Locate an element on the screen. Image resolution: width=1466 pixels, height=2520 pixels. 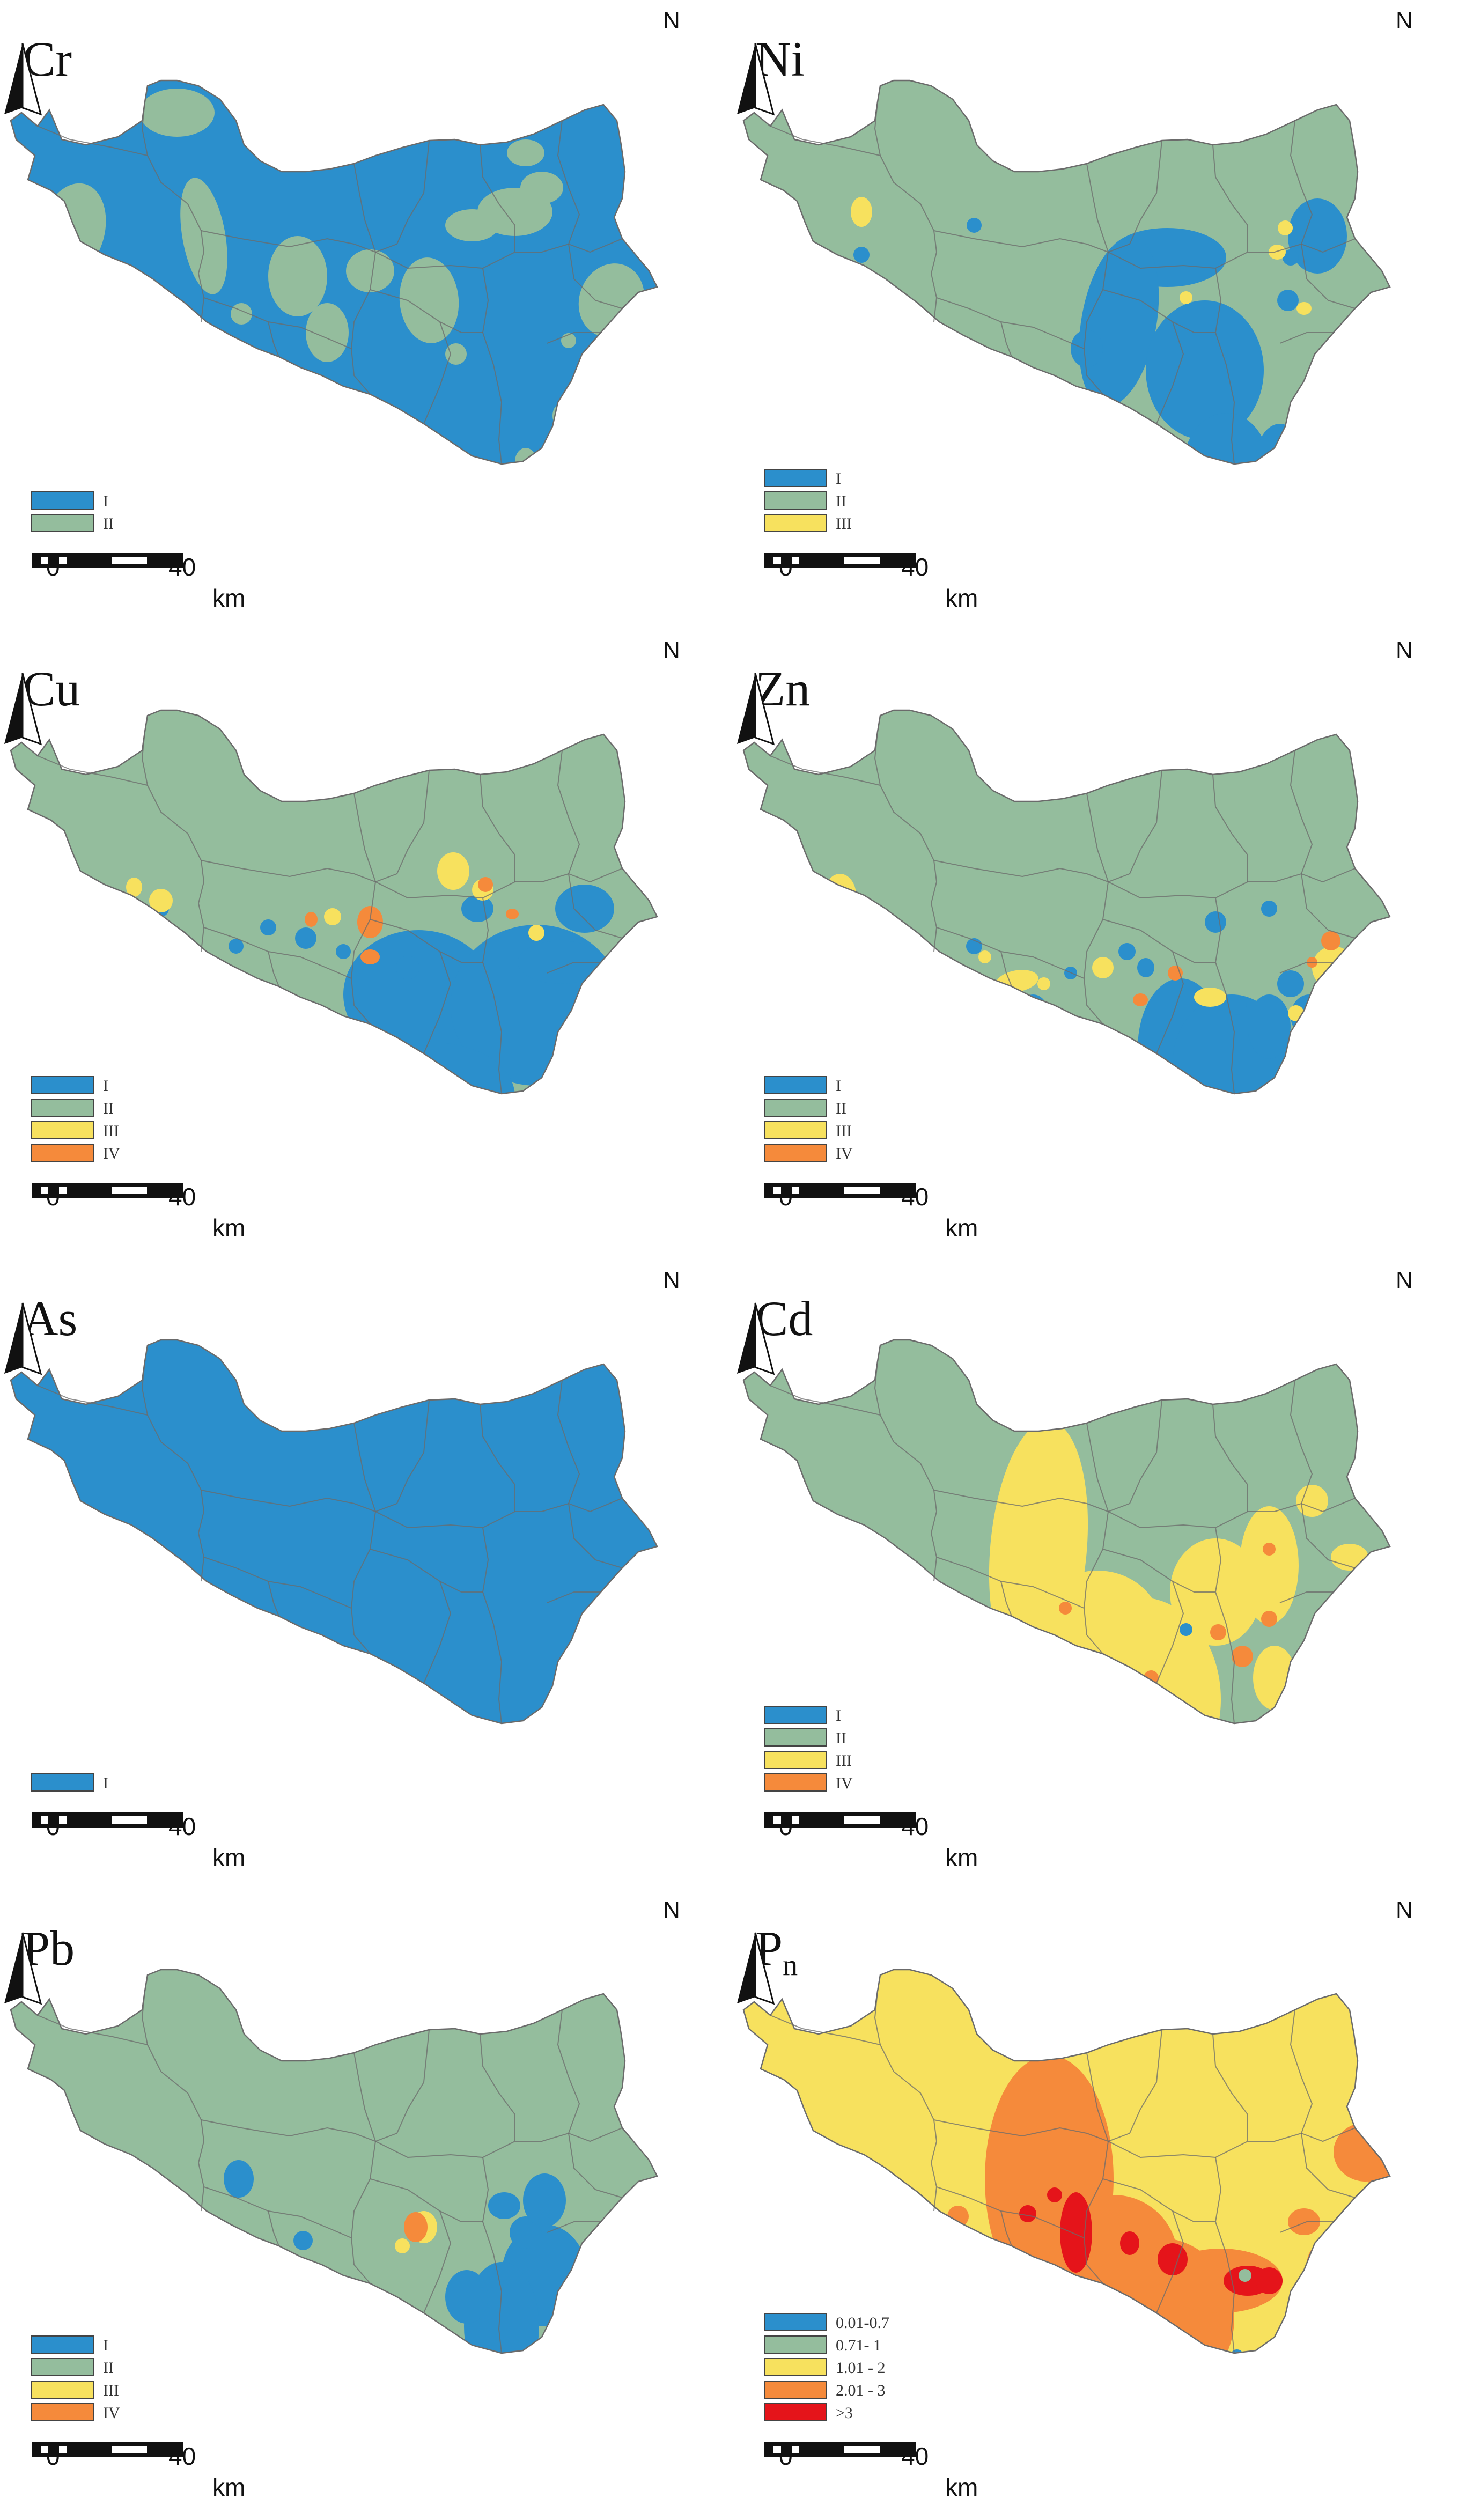
scale-unit-label: km is located at coordinates (229, 1228).